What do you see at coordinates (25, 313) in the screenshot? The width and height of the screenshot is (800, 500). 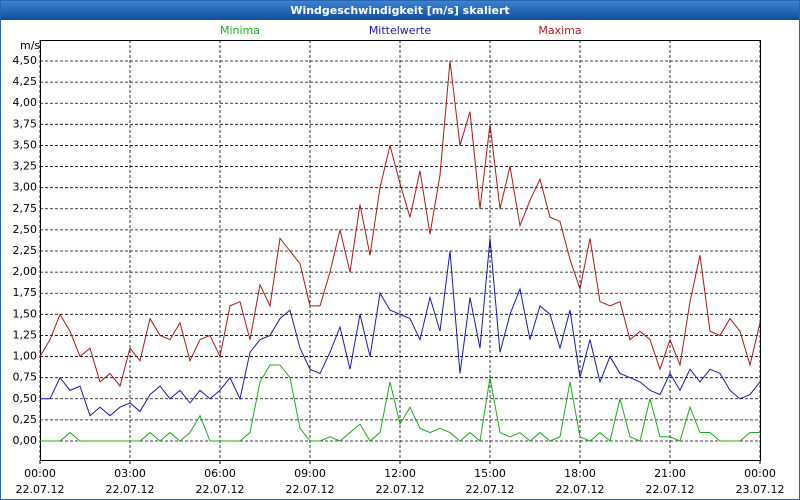 I see `y-tick-label: 1,50` at bounding box center [25, 313].